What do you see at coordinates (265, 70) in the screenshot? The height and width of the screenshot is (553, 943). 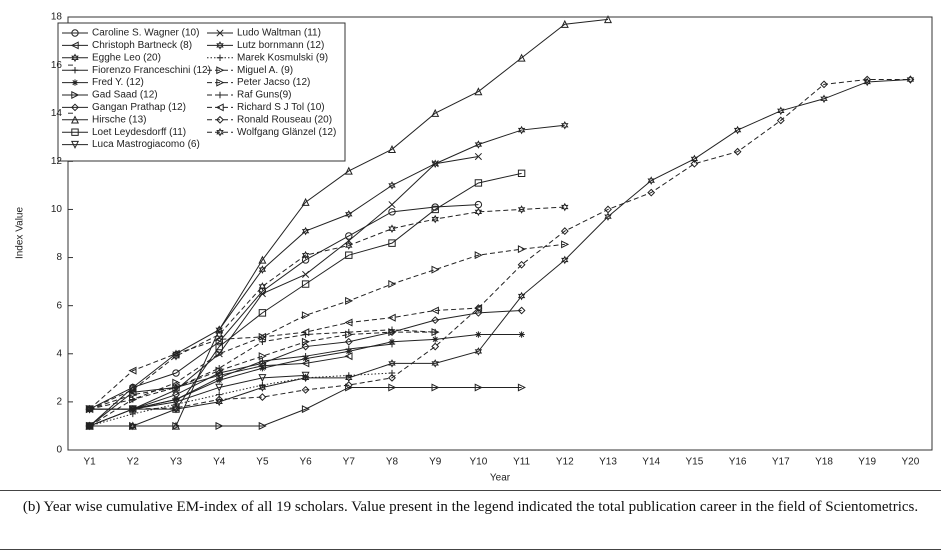 I see `legend-label: Miguel A. (9)` at bounding box center [265, 70].